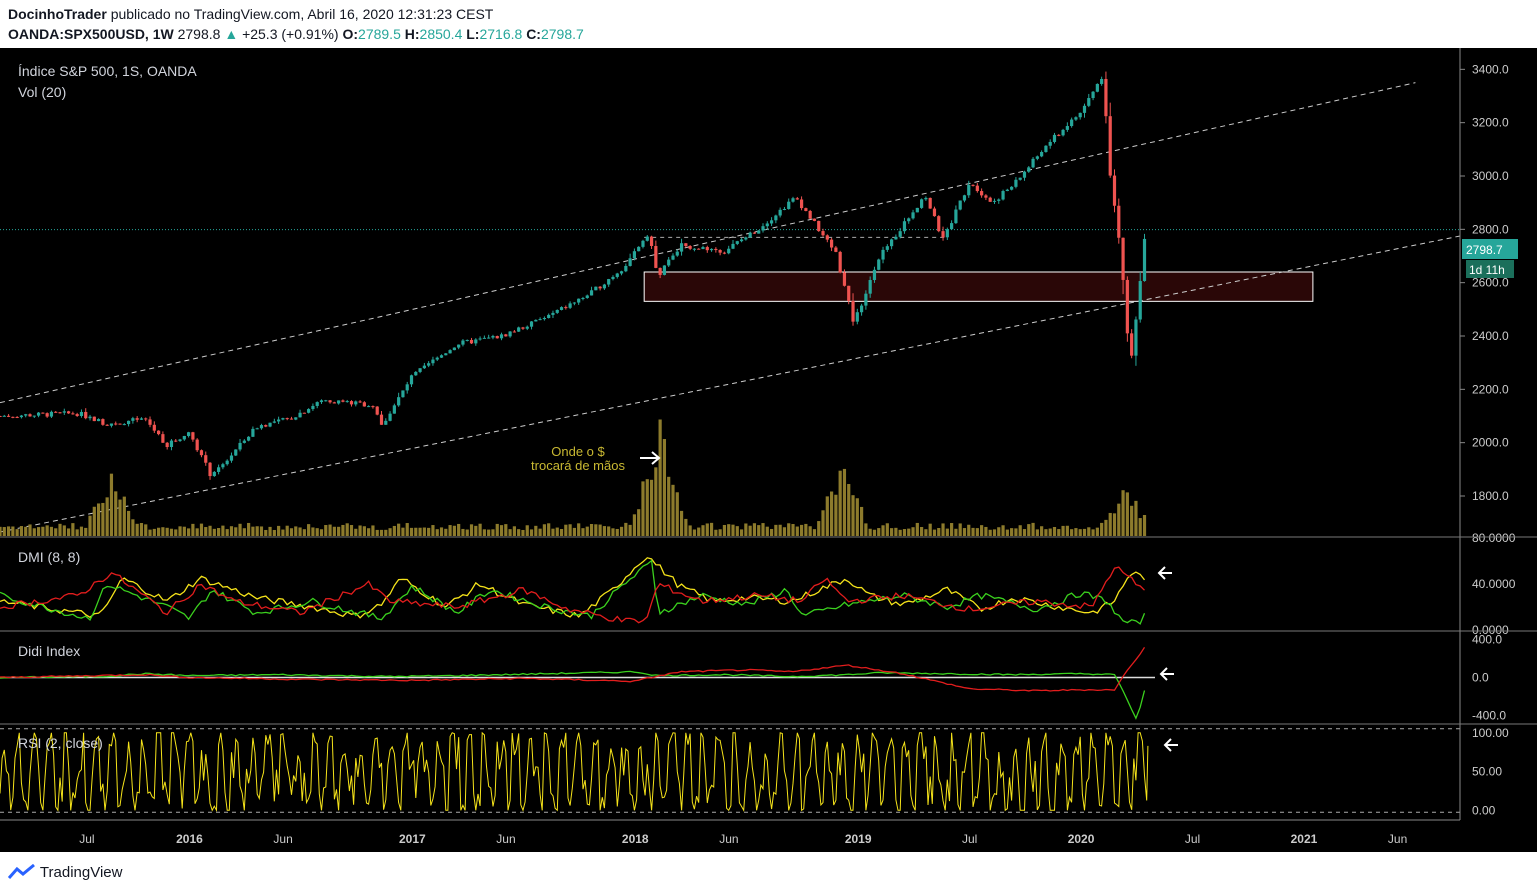  What do you see at coordinates (1490, 176) in the screenshot?
I see `price-tick-label: 3000.0` at bounding box center [1490, 176].